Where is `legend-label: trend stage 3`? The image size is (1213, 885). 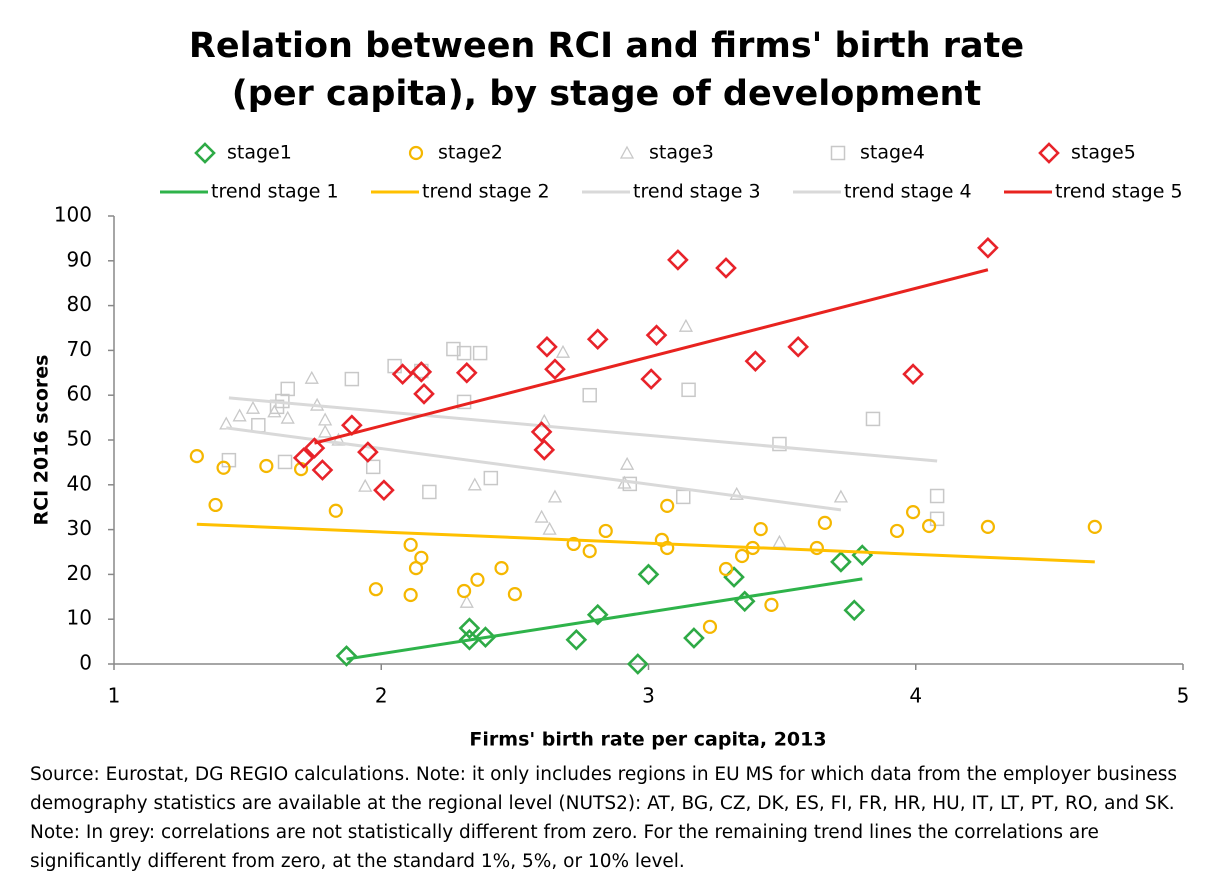
legend-label: trend stage 3 is located at coordinates (697, 192).